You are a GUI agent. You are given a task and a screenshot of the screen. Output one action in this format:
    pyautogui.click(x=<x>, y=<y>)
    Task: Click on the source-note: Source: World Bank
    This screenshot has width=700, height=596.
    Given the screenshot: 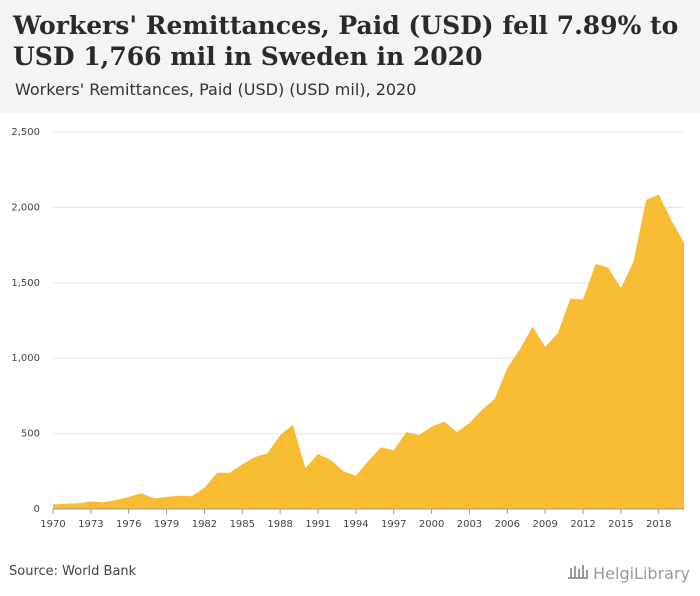 What is the action you would take?
    pyautogui.click(x=73, y=571)
    